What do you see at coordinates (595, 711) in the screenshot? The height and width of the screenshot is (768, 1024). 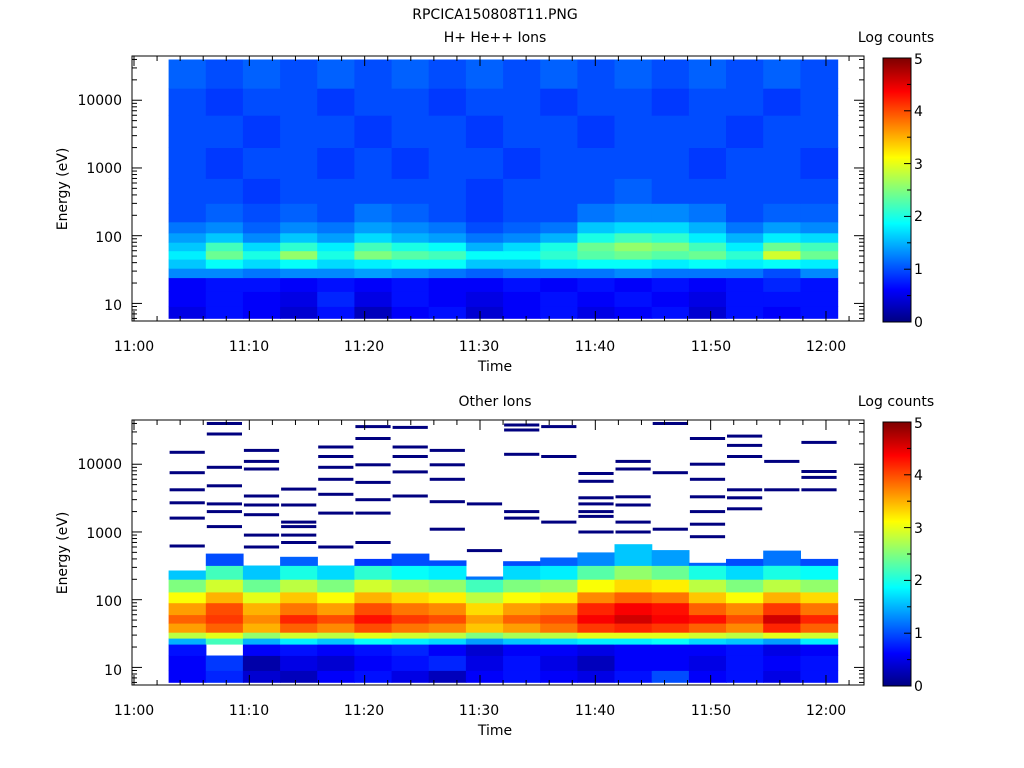 I see `panel2-xtick-label: 11:40` at bounding box center [595, 711].